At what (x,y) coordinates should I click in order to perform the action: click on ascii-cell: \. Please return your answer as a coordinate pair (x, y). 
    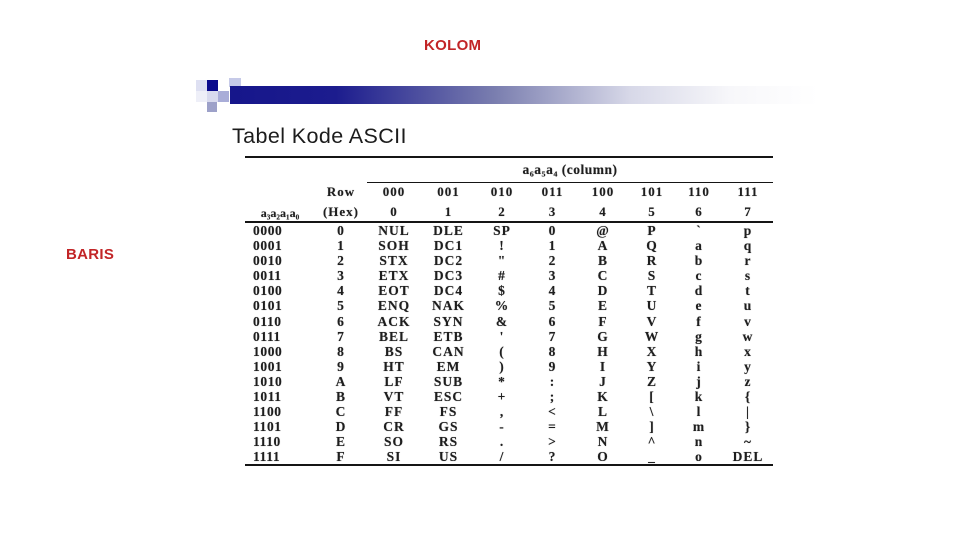
    Looking at the image, I should click on (652, 412).